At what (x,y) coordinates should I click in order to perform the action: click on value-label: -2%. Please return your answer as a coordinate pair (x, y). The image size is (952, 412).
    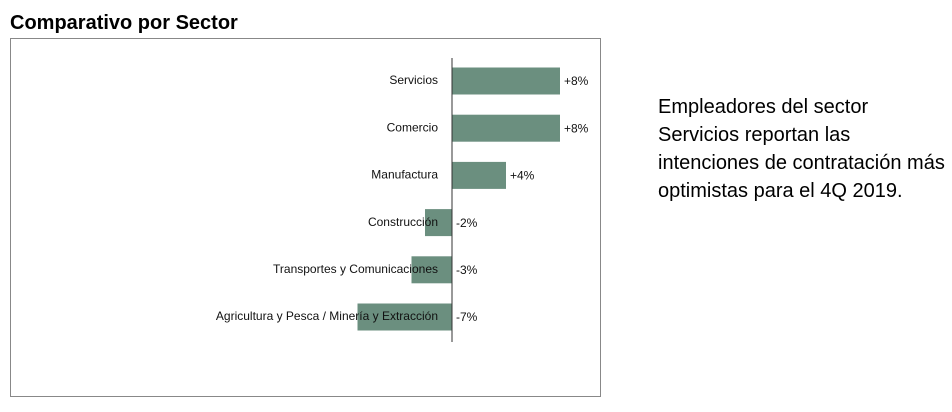
    Looking at the image, I should click on (467, 223).